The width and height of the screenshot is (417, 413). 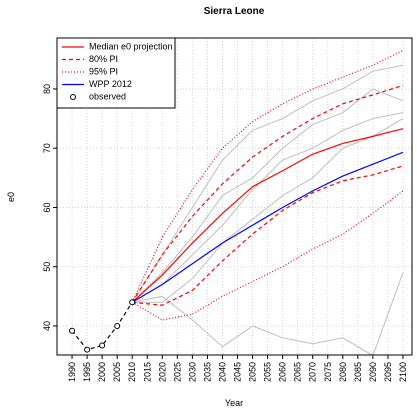 What do you see at coordinates (131, 46) in the screenshot?
I see `legend-label: Median e0 projection` at bounding box center [131, 46].